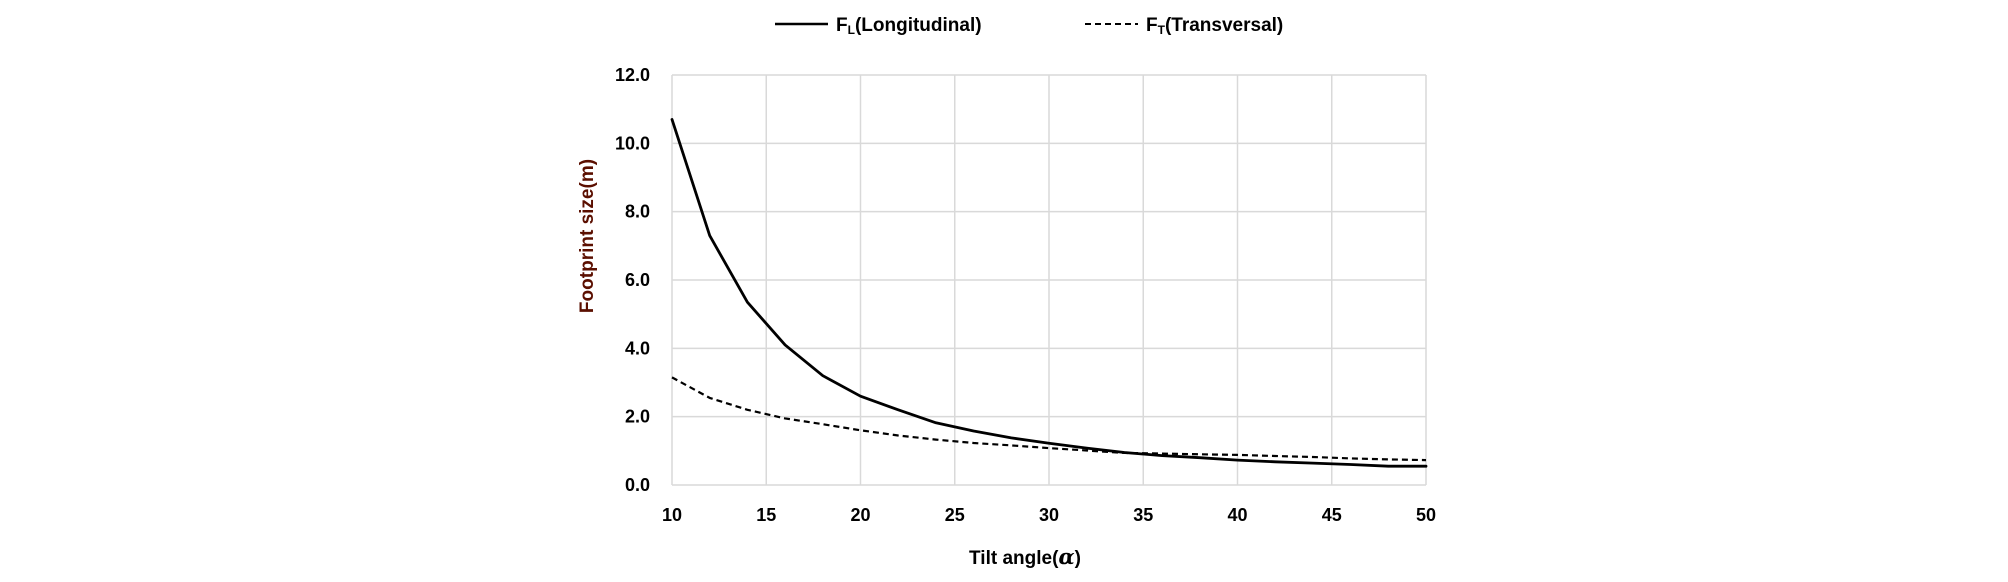  What do you see at coordinates (672, 515) in the screenshot?
I see `x-tick-label: 10` at bounding box center [672, 515].